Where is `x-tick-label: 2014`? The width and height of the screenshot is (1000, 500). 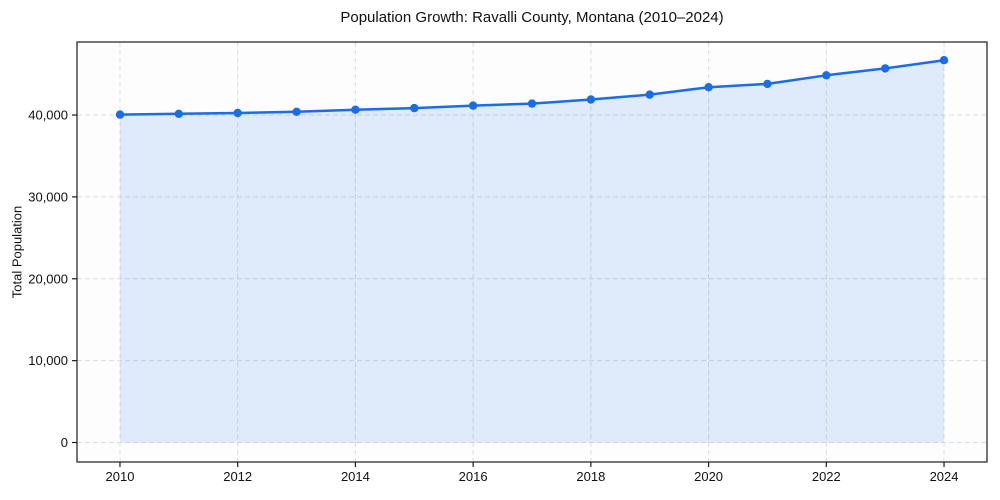
x-tick-label: 2014 is located at coordinates (355, 476).